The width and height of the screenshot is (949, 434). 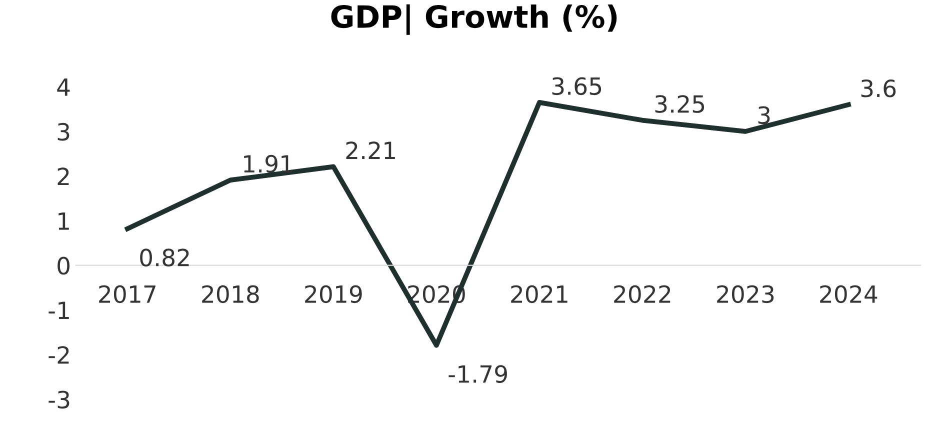 What do you see at coordinates (58, 355) in the screenshot?
I see `y-tick-label: -2` at bounding box center [58, 355].